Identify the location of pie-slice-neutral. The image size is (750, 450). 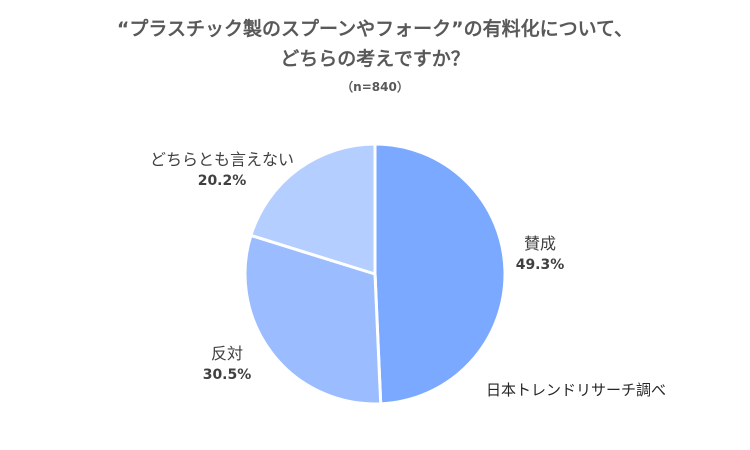
(313, 209).